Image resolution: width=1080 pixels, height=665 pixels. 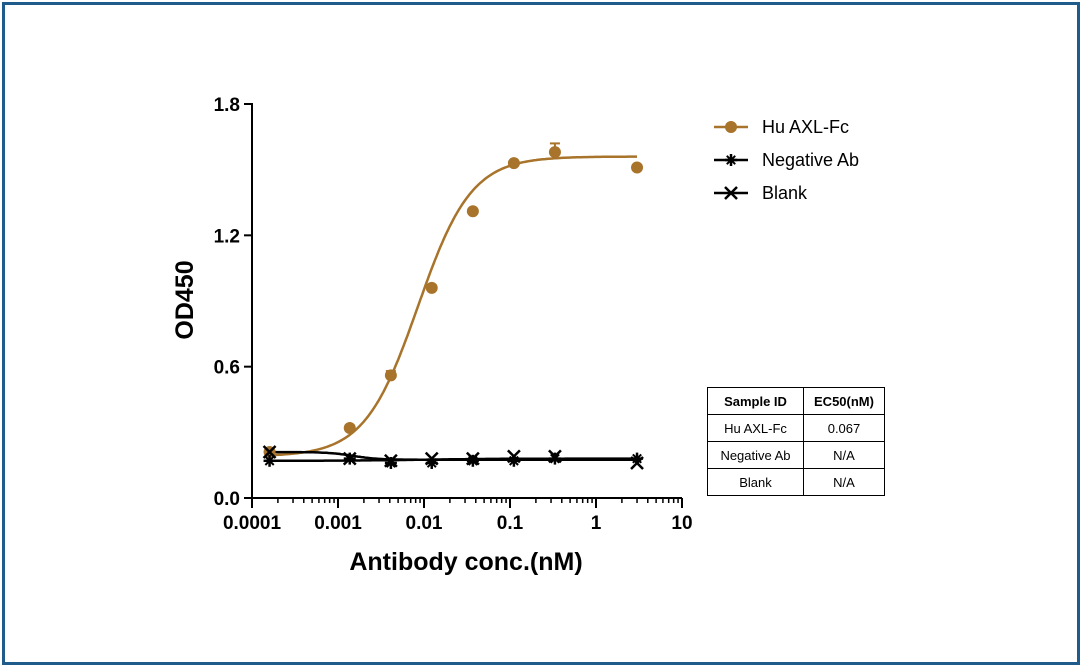 What do you see at coordinates (227, 236) in the screenshot?
I see `y-tick-label: 1.2` at bounding box center [227, 236].